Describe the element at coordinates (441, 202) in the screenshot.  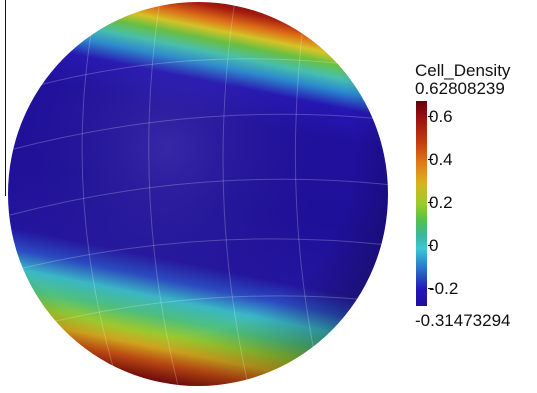
I see `colorbar-tick-label: 0.2` at that location.